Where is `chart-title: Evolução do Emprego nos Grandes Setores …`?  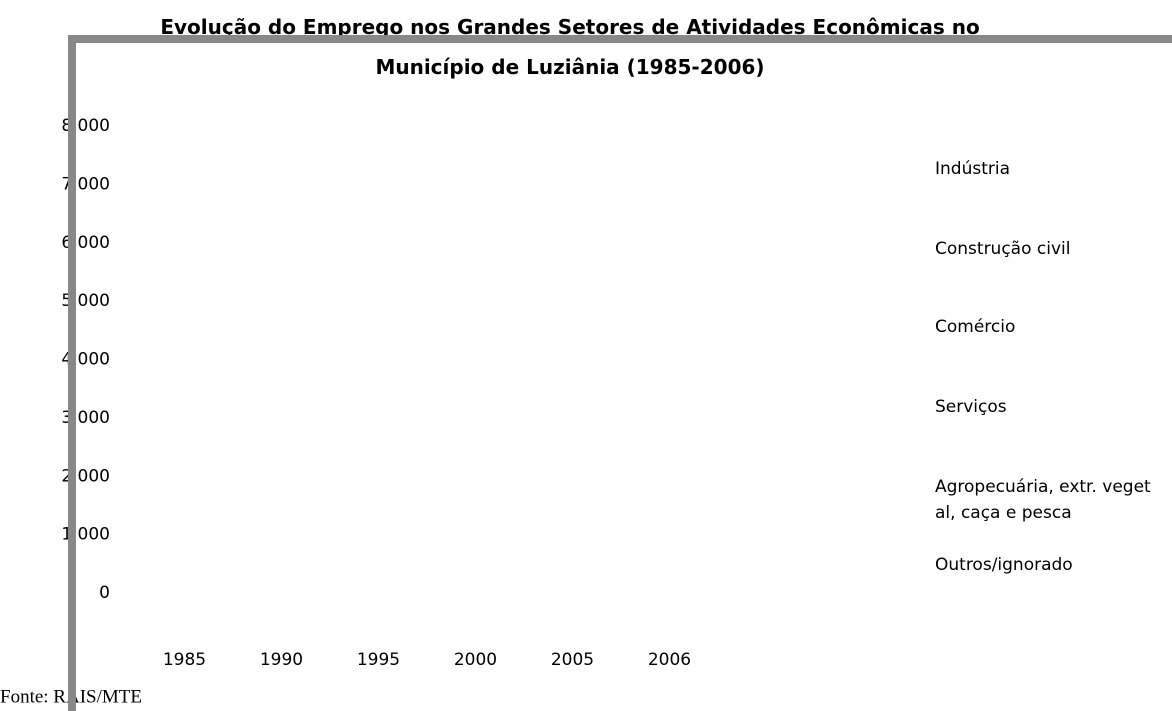
chart-title: Evolução do Emprego nos Grandes Setores … is located at coordinates (569, 47).